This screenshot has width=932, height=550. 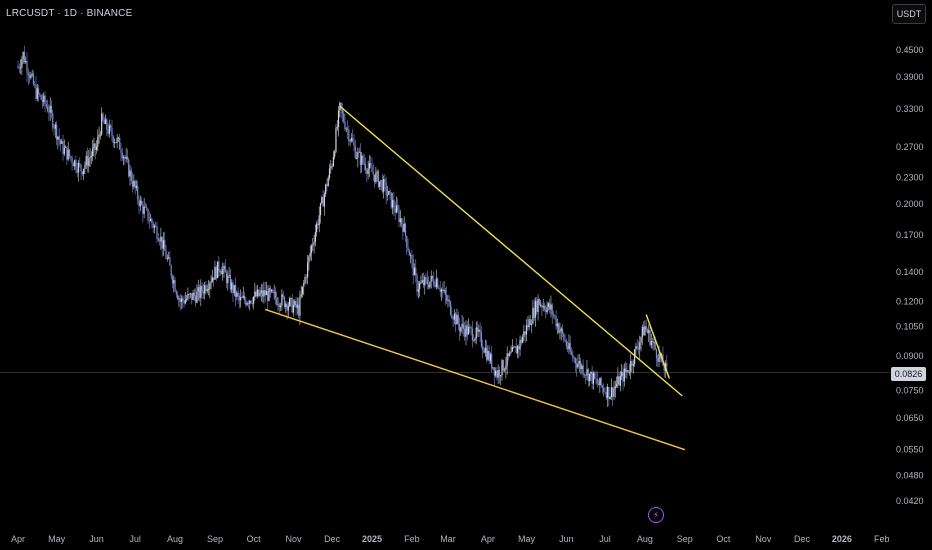 I want to click on lightning-icon: ⚡, so click(x=656, y=515).